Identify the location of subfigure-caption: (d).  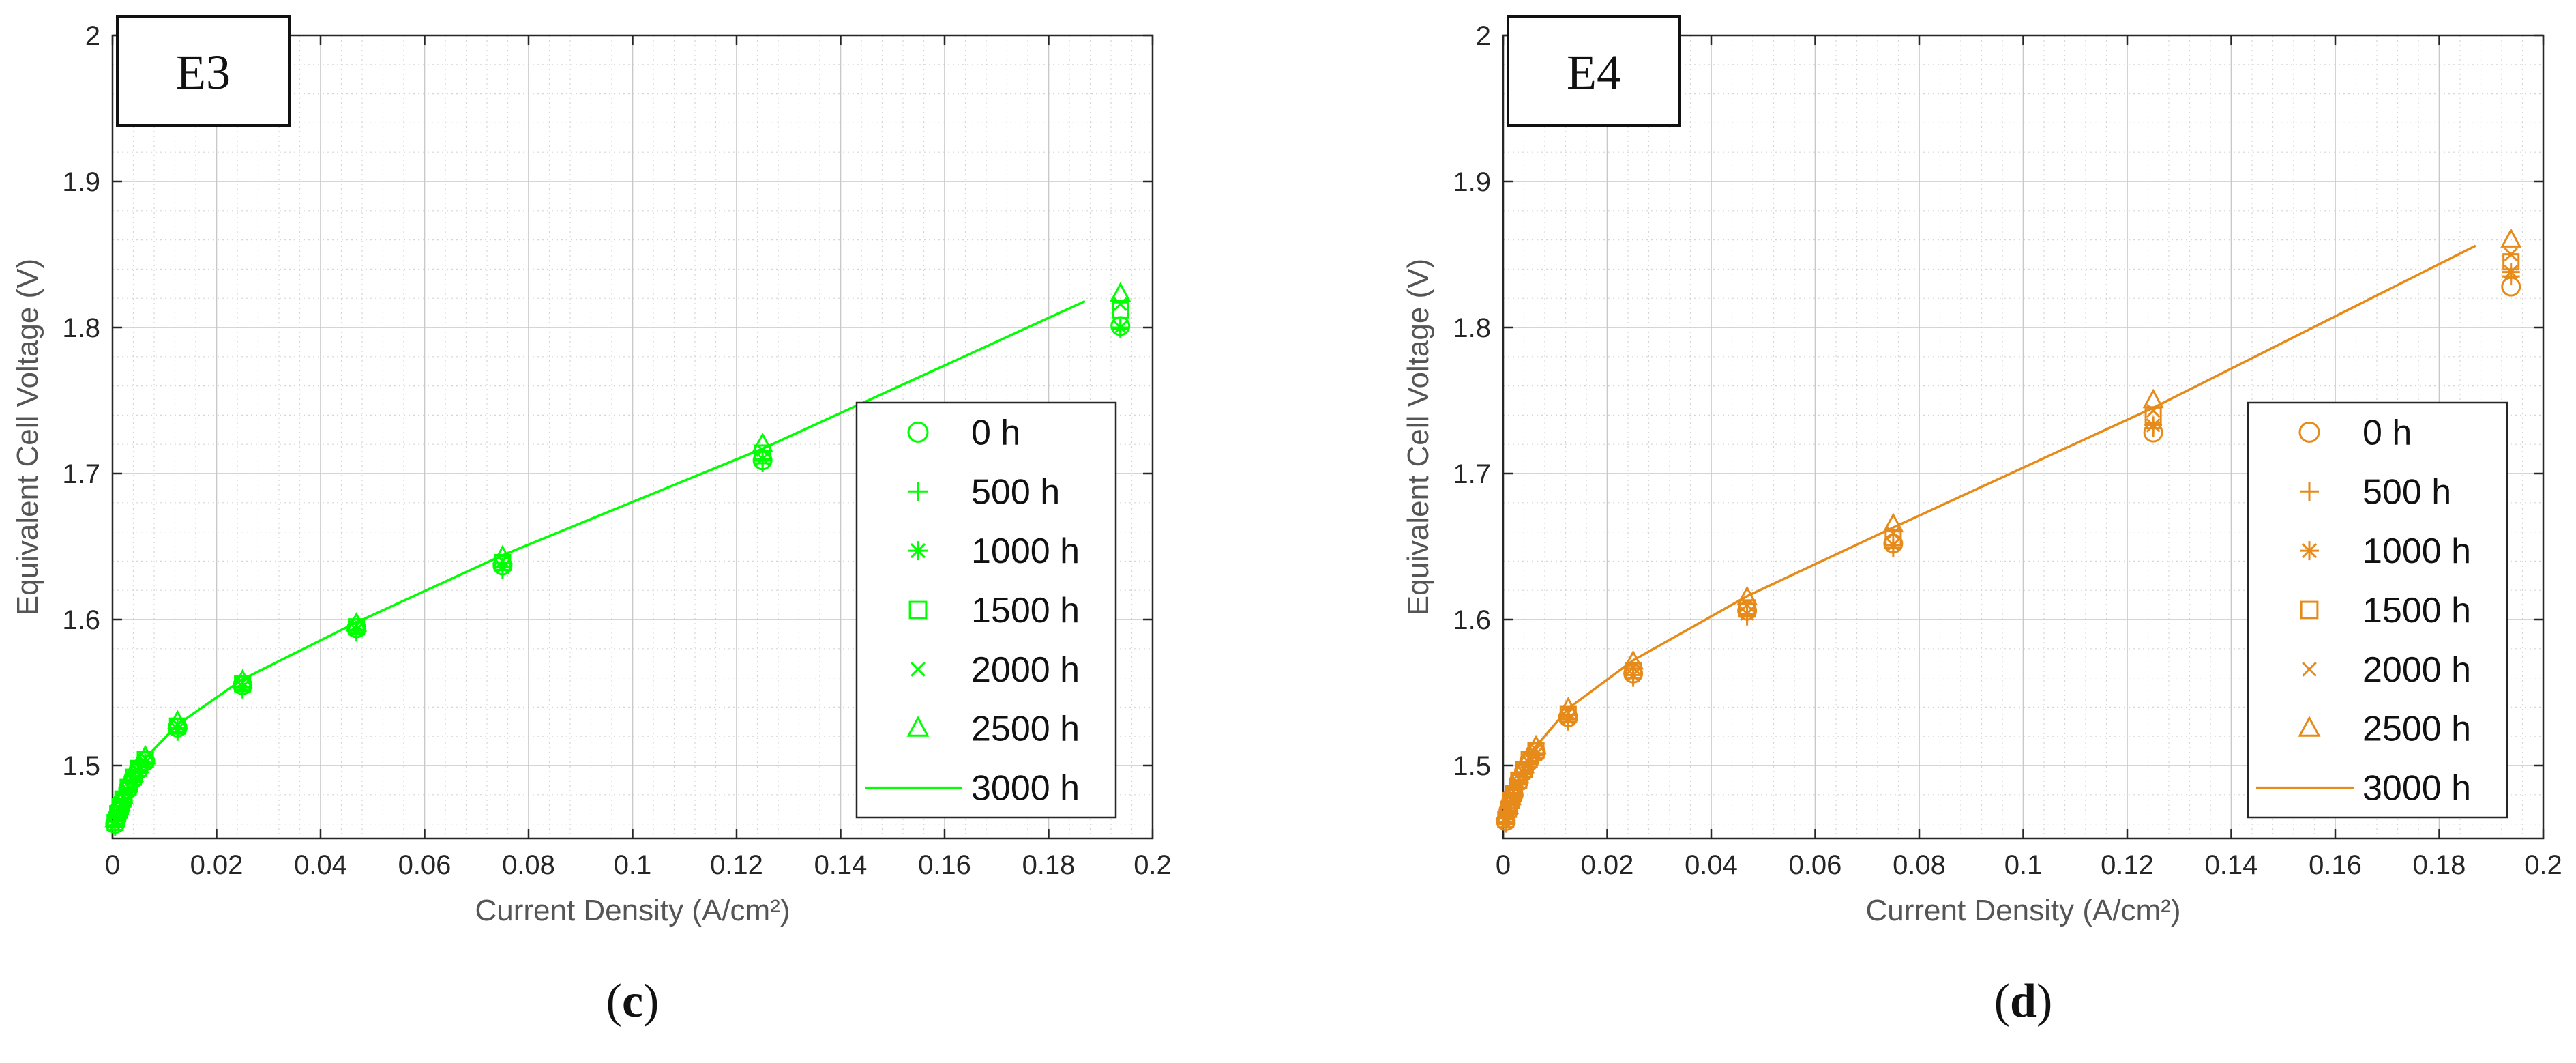
(2023, 1001).